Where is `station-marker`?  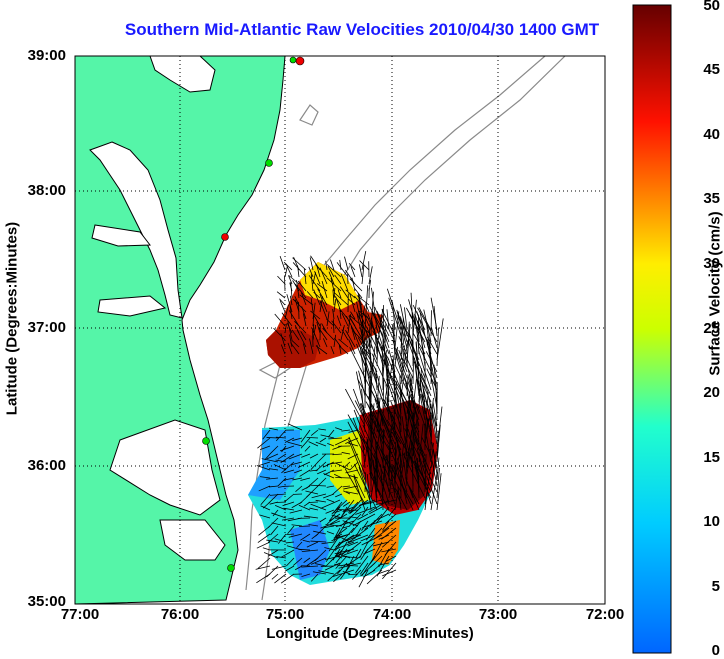 station-marker is located at coordinates (269, 163).